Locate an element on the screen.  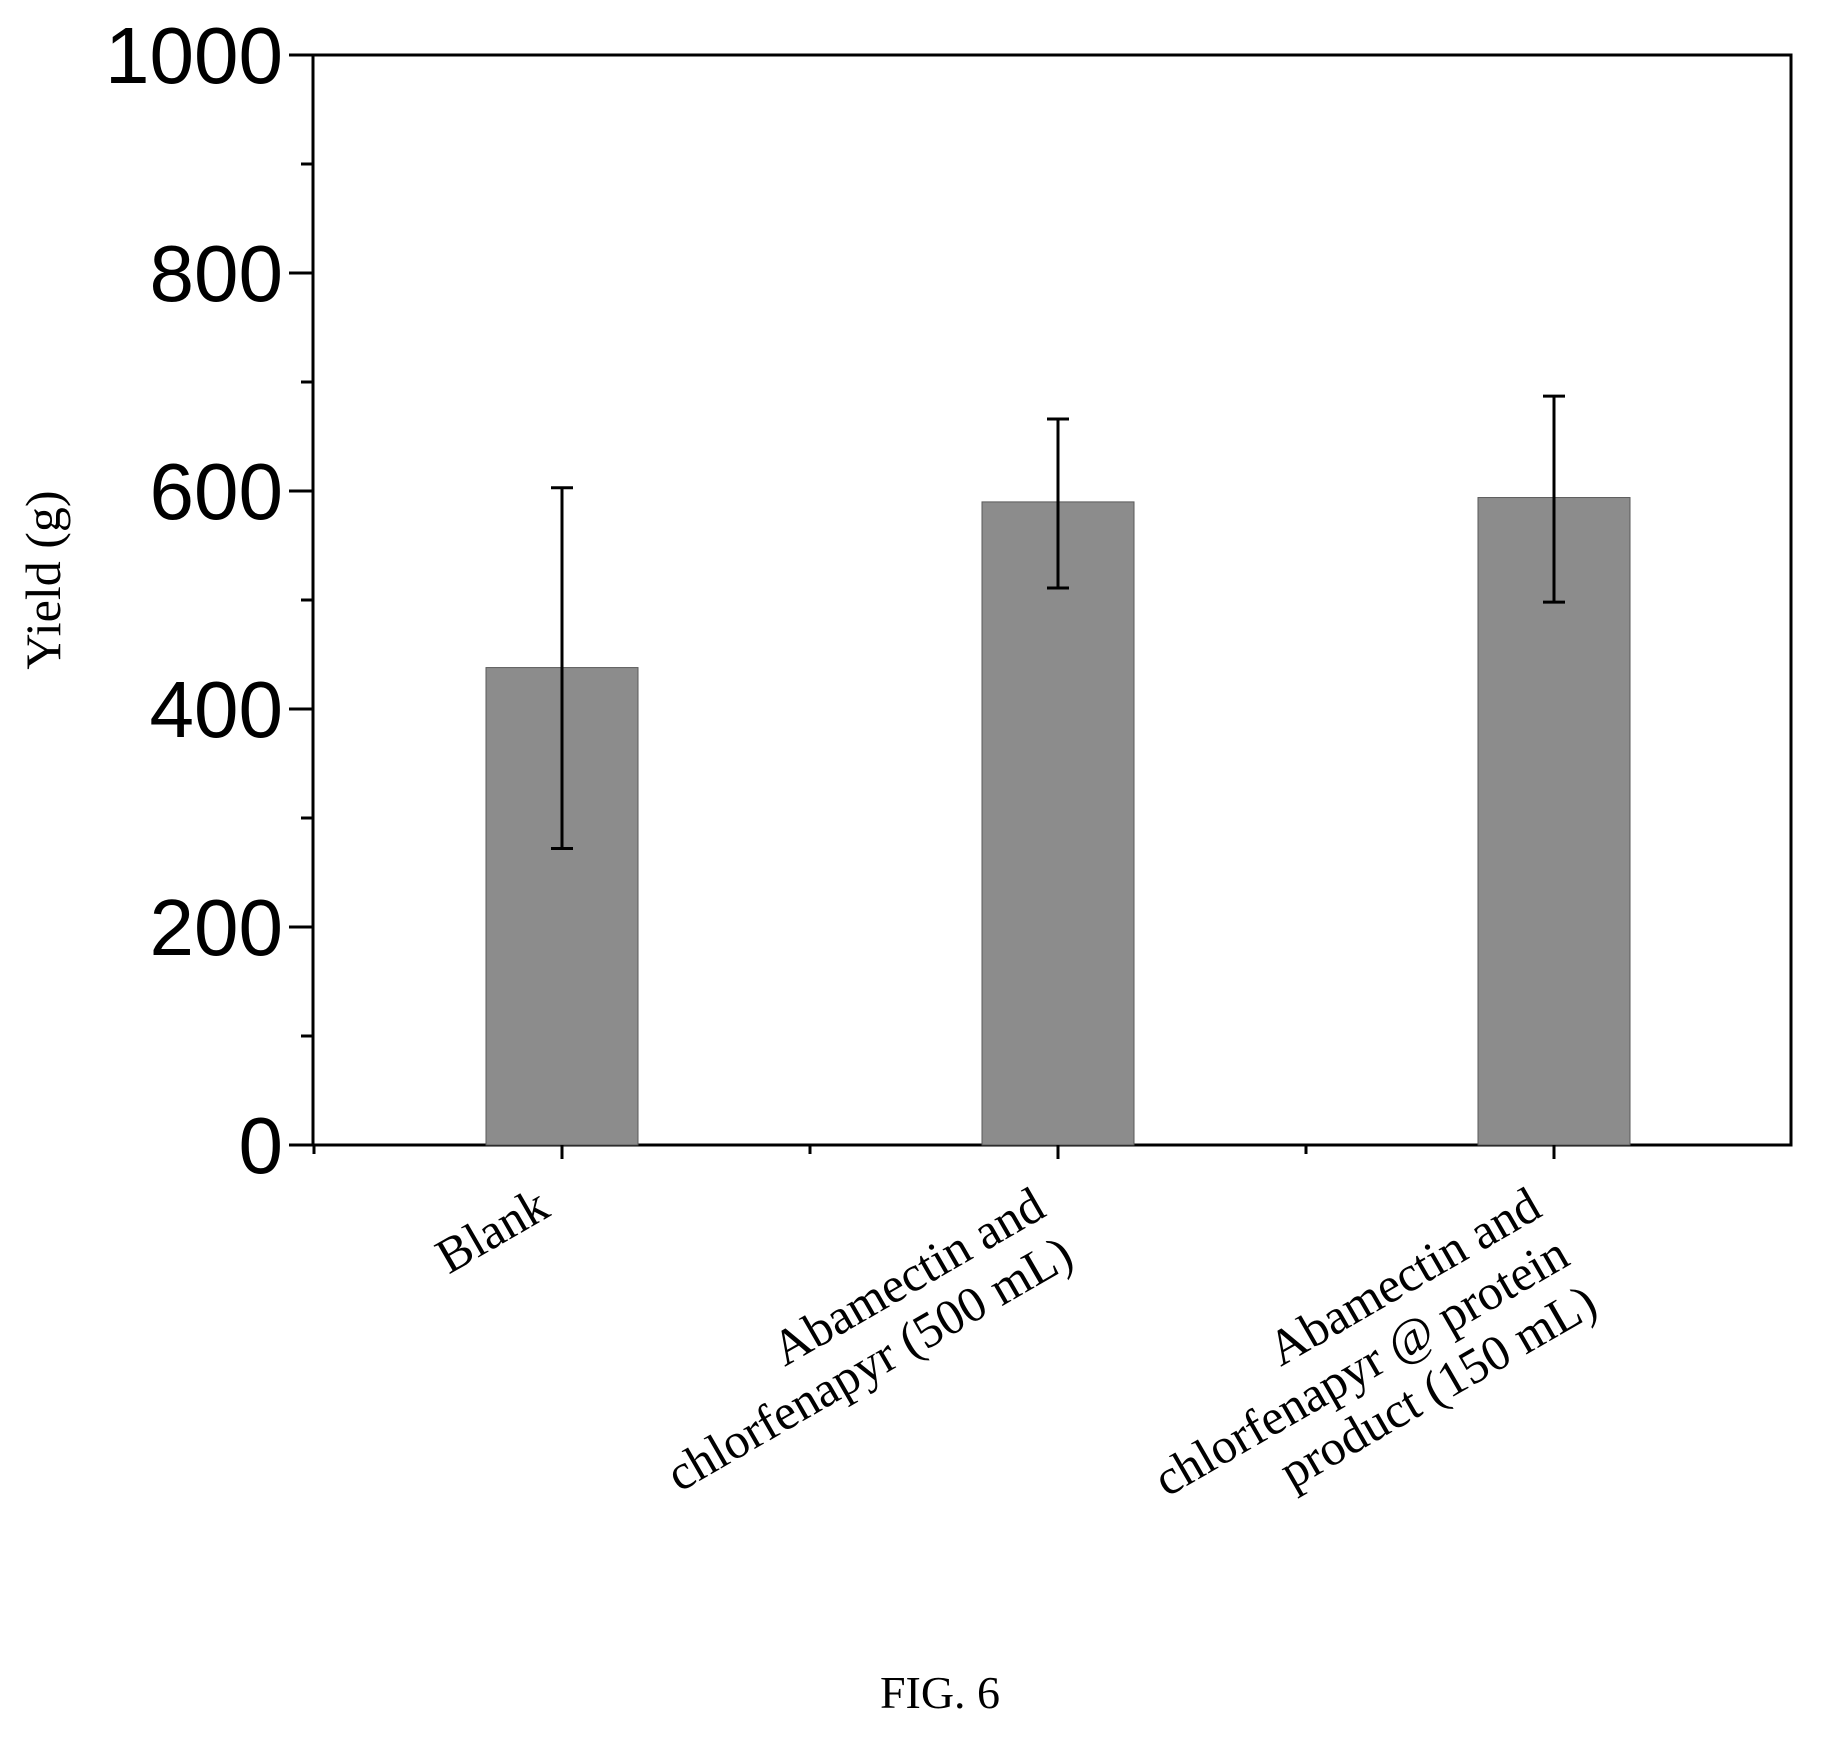
y-tick-label: 600 is located at coordinates (216, 491).